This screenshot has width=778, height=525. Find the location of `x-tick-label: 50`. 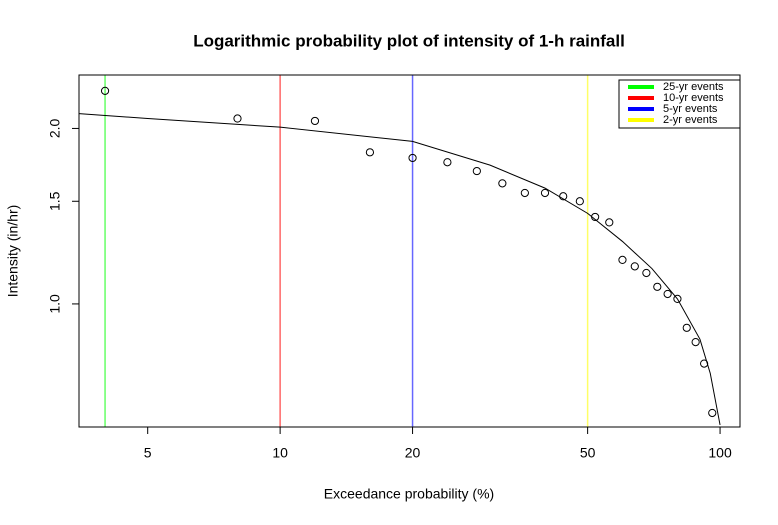

x-tick-label: 50 is located at coordinates (588, 453).